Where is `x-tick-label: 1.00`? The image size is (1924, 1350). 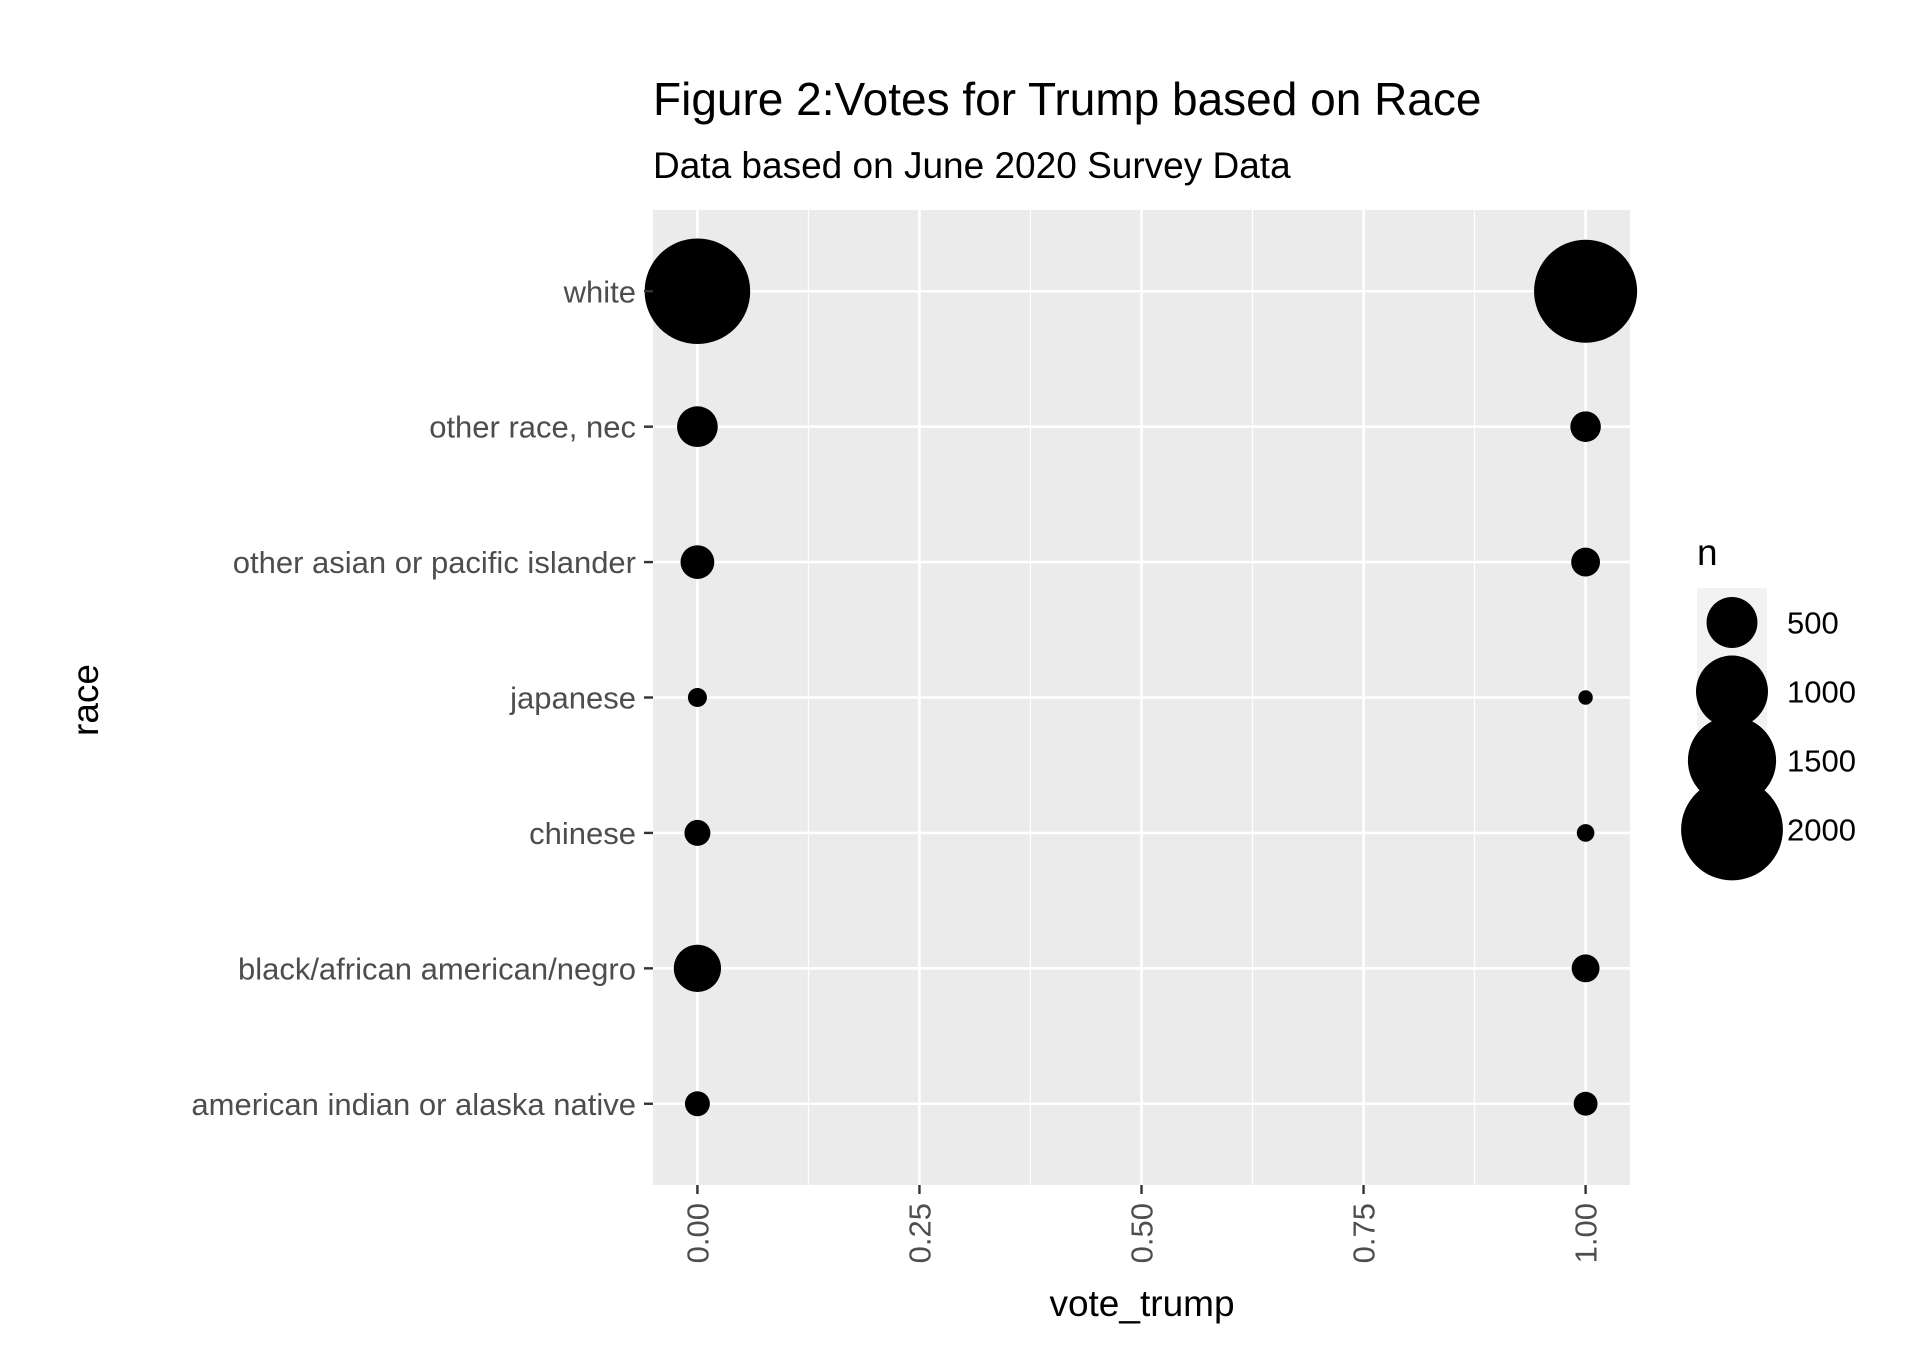 x-tick-label: 1.00 is located at coordinates (1586, 1233).